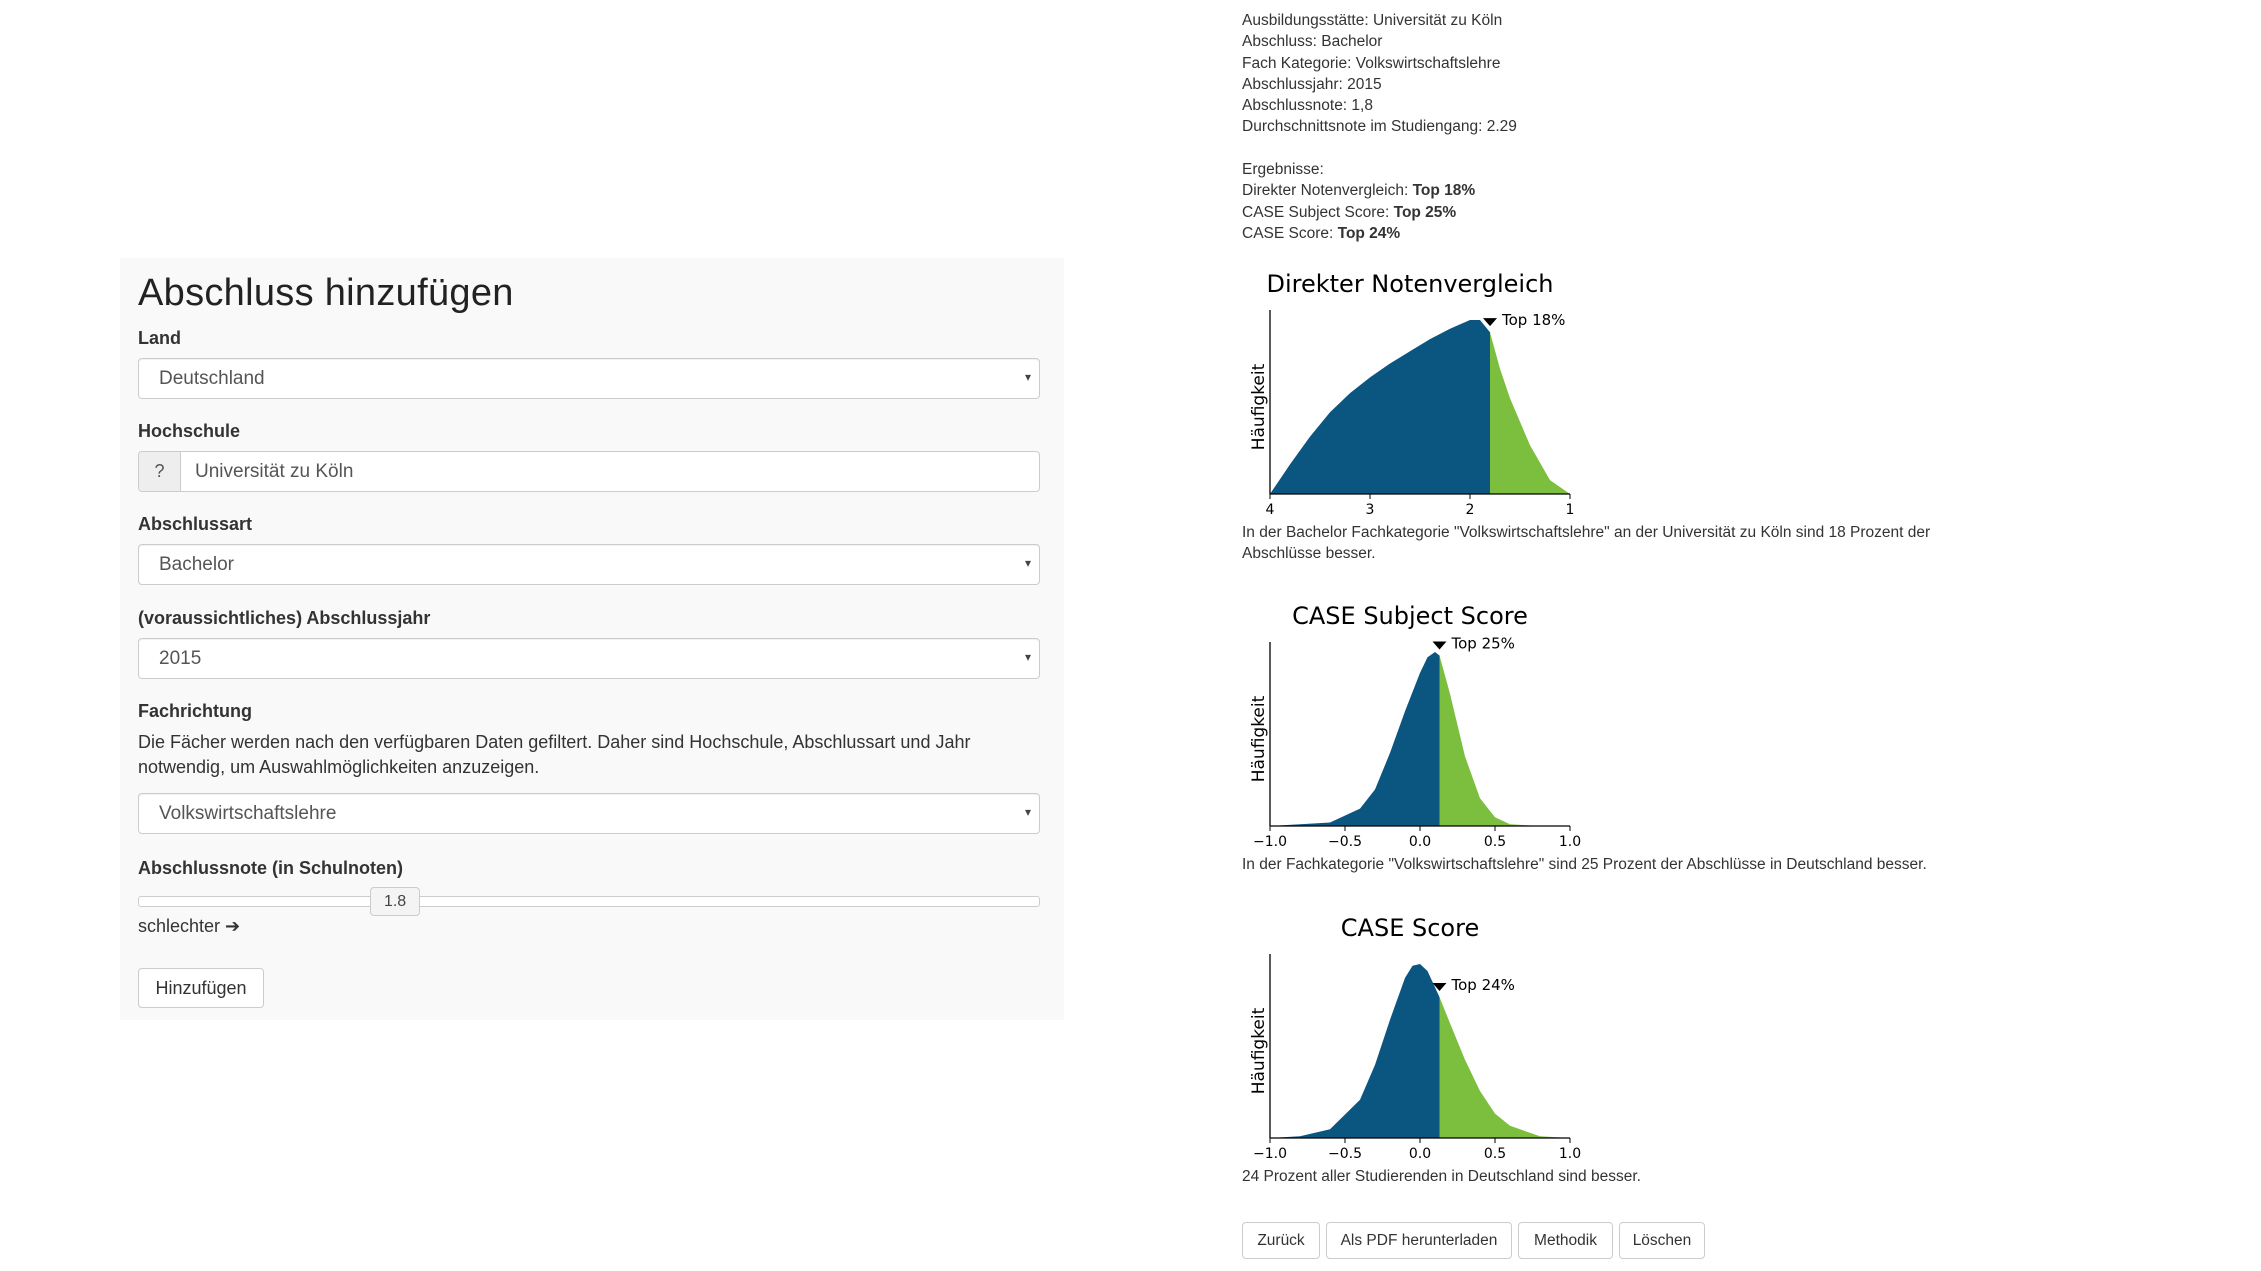  I want to click on info-line: Abschluss: Bachelor, so click(1312, 42).